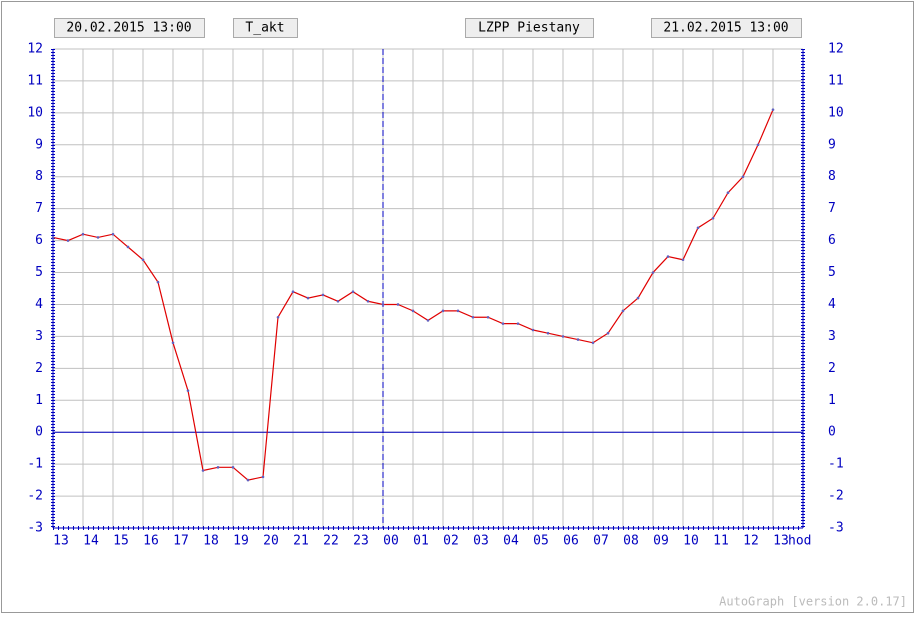 This screenshot has width=916, height=620. What do you see at coordinates (781, 541) in the screenshot?
I see `x-tick-label: 13` at bounding box center [781, 541].